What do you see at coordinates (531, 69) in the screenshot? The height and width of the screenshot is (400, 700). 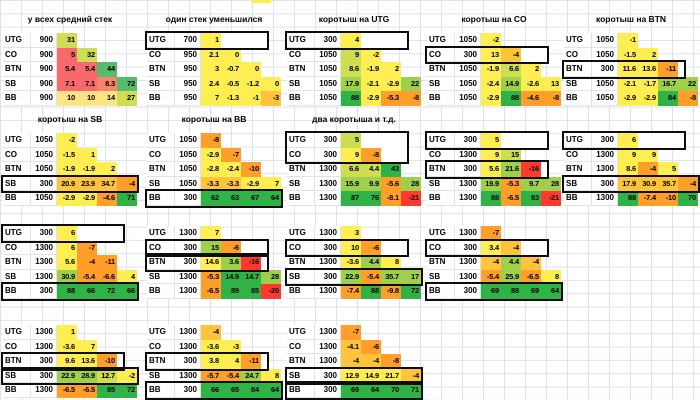 I see `ev-value-cell: 2` at bounding box center [531, 69].